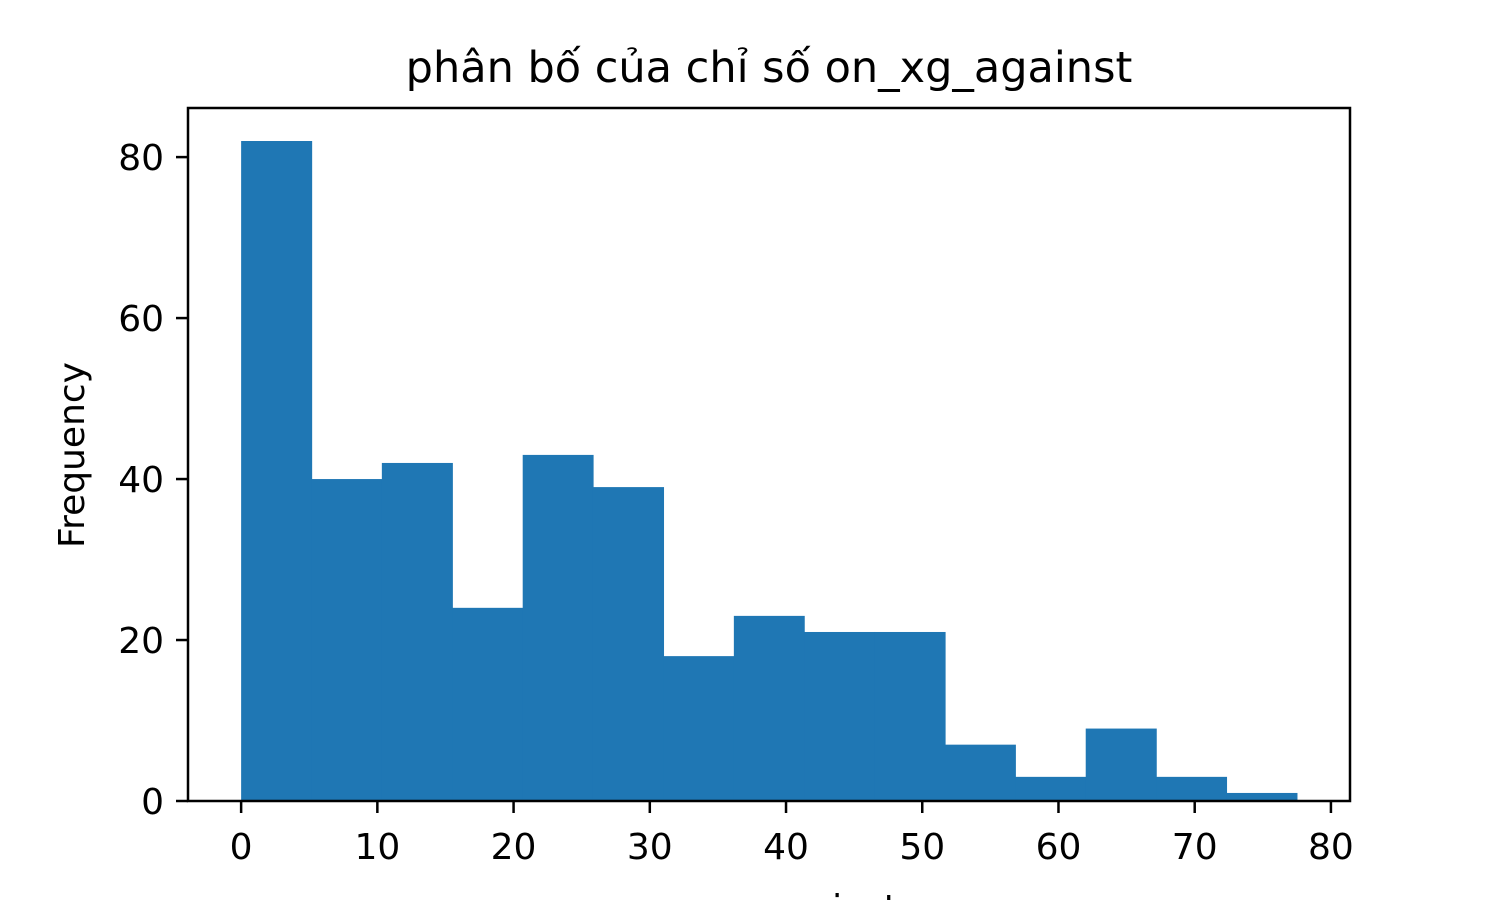  What do you see at coordinates (377, 847) in the screenshot?
I see `x-tick-label: 10` at bounding box center [377, 847].